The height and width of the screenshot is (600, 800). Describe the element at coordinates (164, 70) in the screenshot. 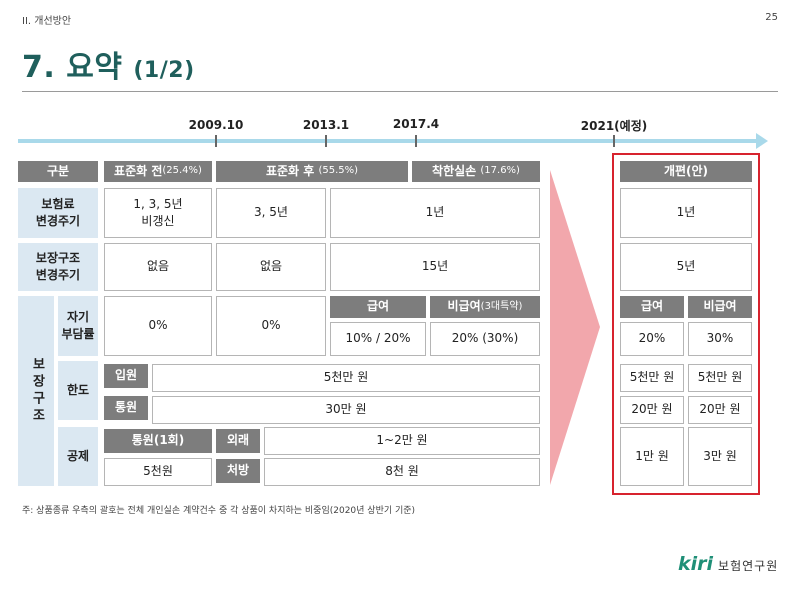

I see `page-title-sub: (1/2)` at that location.